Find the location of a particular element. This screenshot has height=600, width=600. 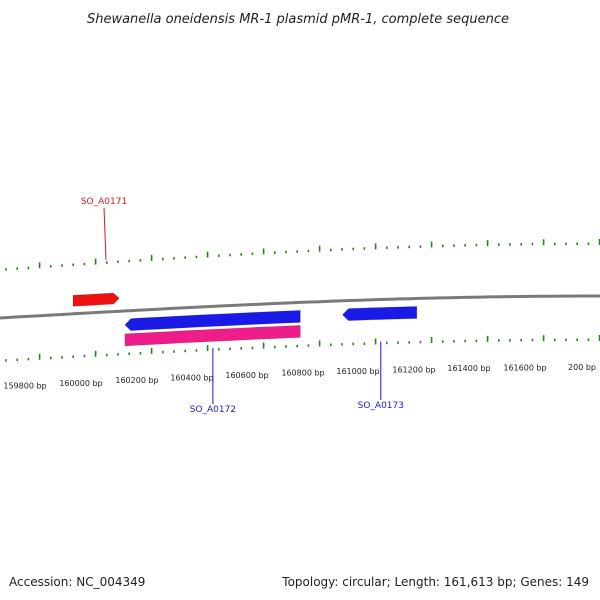

ruler-label: 160000 bp is located at coordinates (80, 383).